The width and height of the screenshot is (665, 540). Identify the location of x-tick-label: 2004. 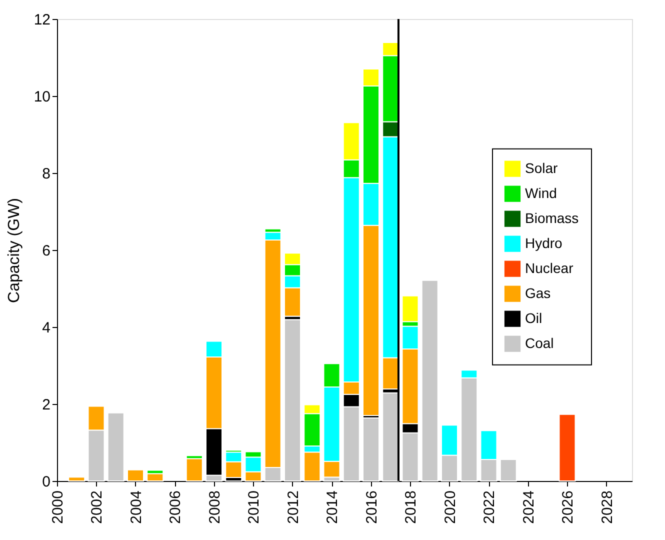
(136, 507).